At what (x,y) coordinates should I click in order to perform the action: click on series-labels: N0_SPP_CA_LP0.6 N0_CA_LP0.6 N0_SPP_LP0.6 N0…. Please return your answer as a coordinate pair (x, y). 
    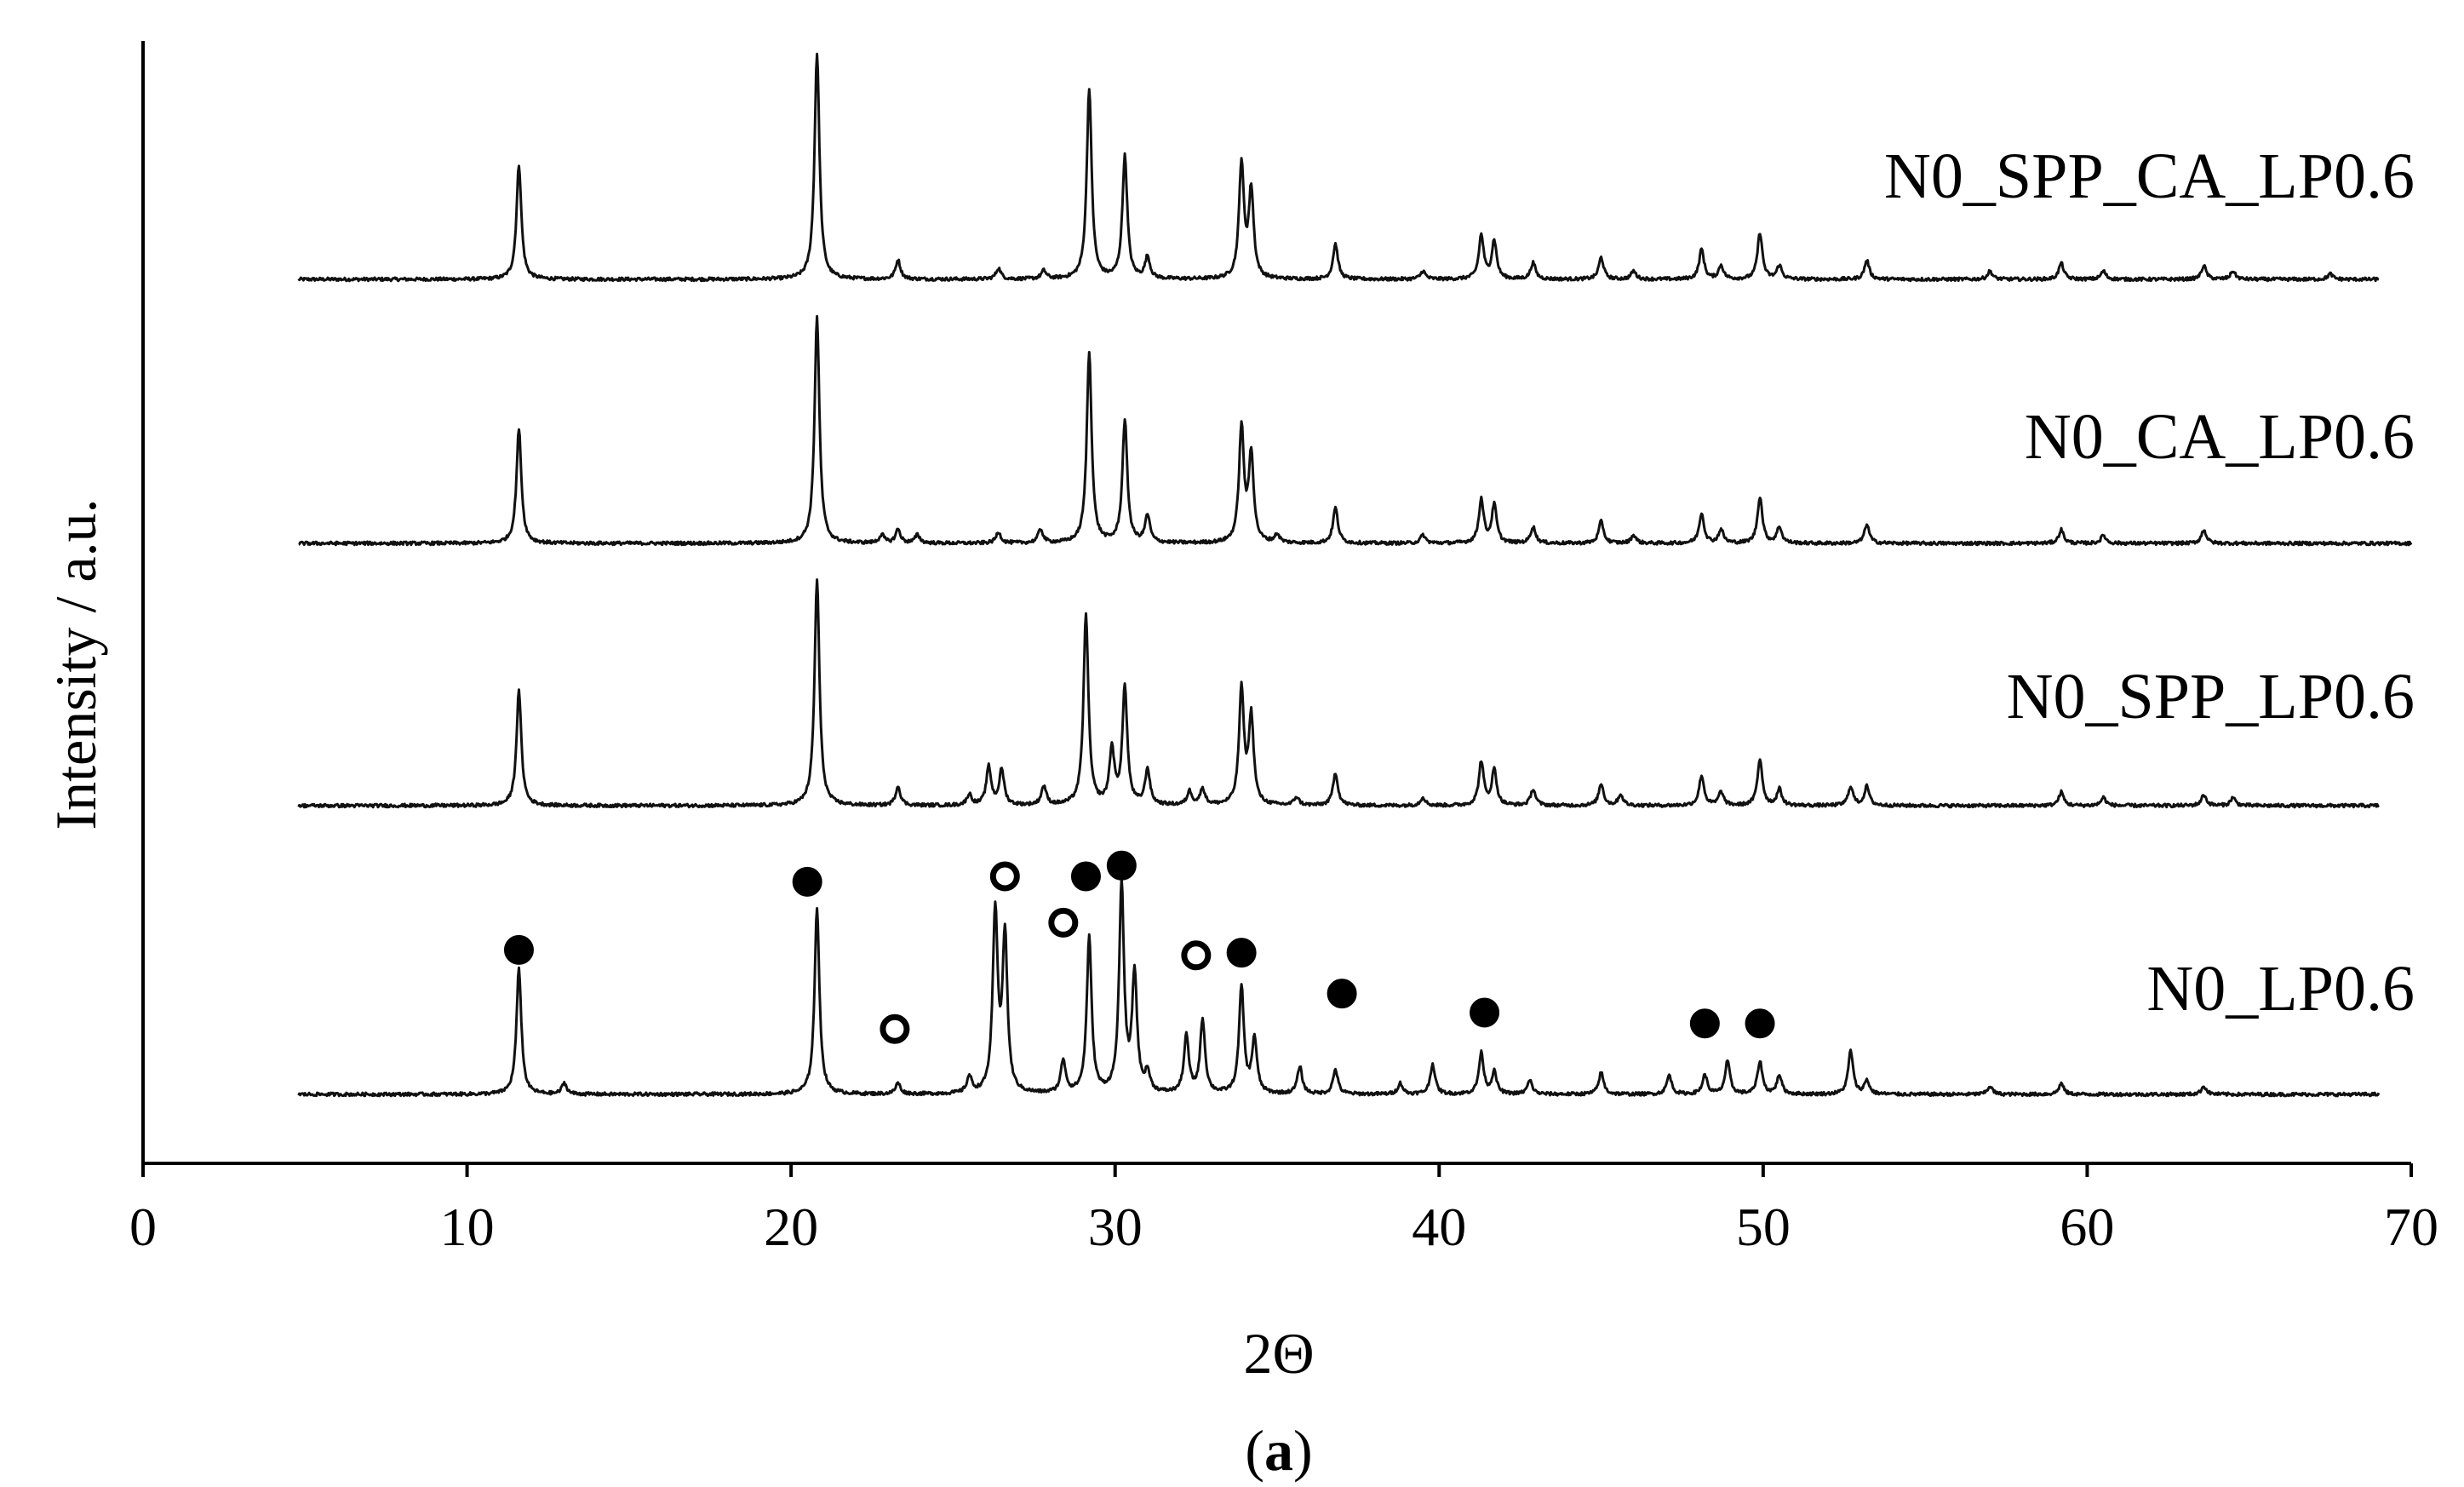
    Looking at the image, I should click on (2149, 583).